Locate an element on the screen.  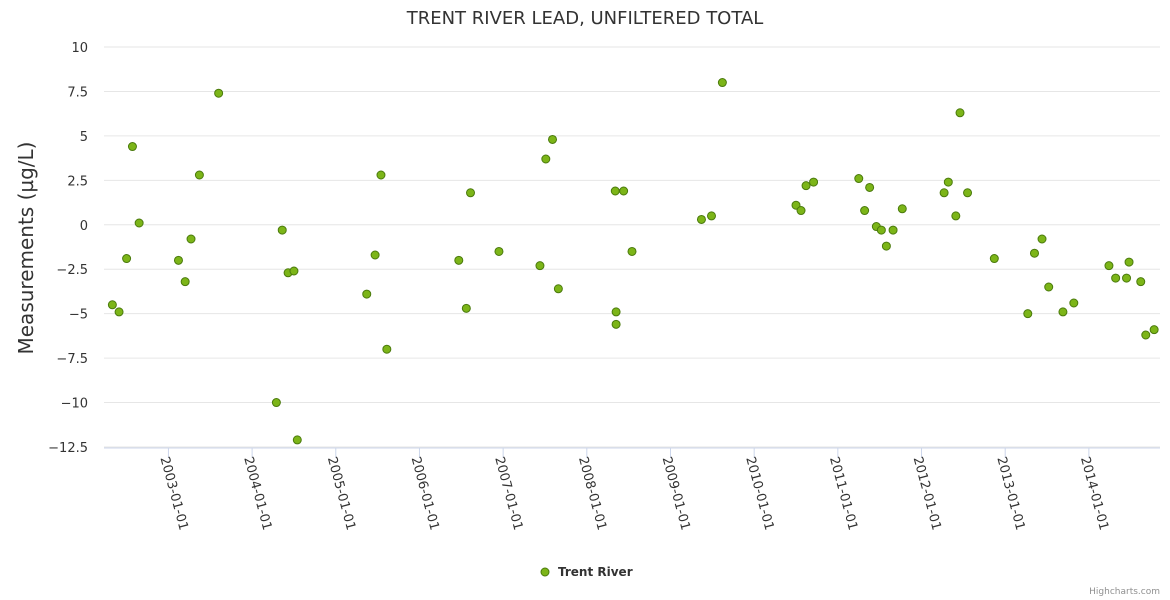
x-tick-label: 2003-01-01 is located at coordinates (174, 493).